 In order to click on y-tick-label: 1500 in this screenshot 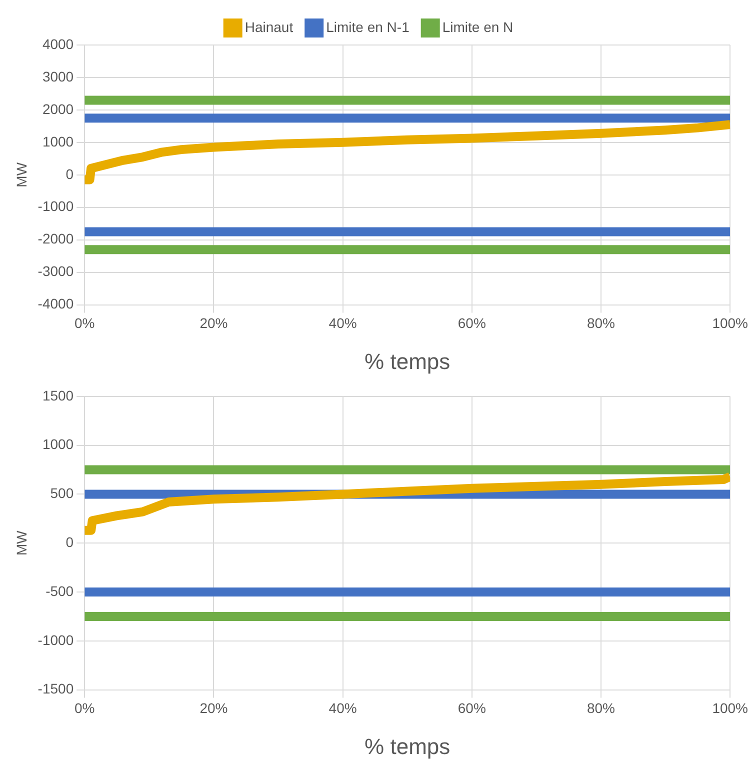, I will do `click(58, 395)`.